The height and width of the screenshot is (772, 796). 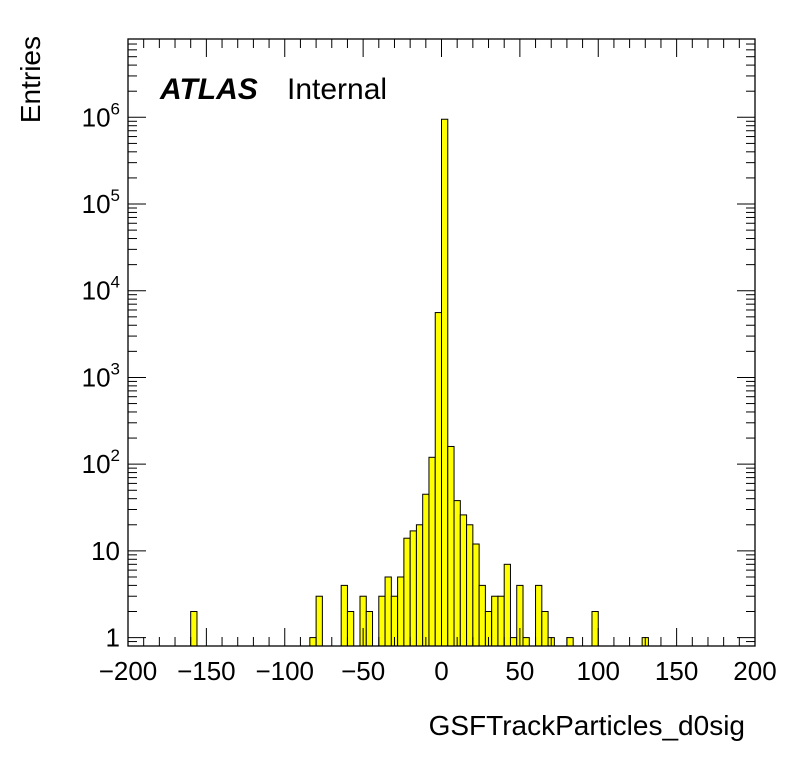 I want to click on y-tick-labels: 1 10 10² 10³ 10⁴ 10⁵ 10⁶, so click(x=101, y=375).